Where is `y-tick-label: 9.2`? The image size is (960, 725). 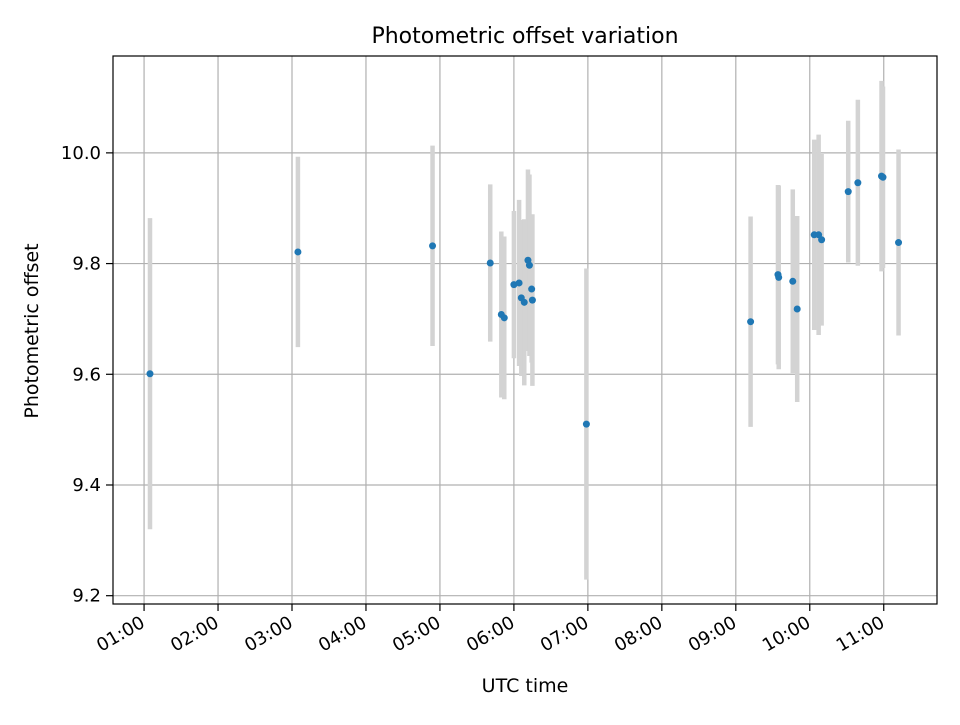
y-tick-label: 9.2 is located at coordinates (86, 596).